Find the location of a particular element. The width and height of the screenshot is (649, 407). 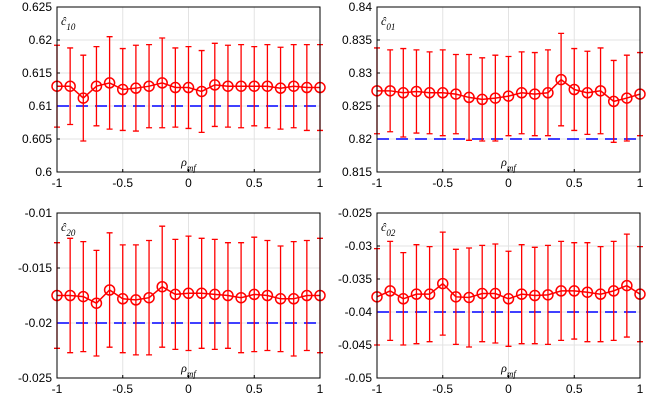

panel-title: ĉ10 is located at coordinates (68, 23).